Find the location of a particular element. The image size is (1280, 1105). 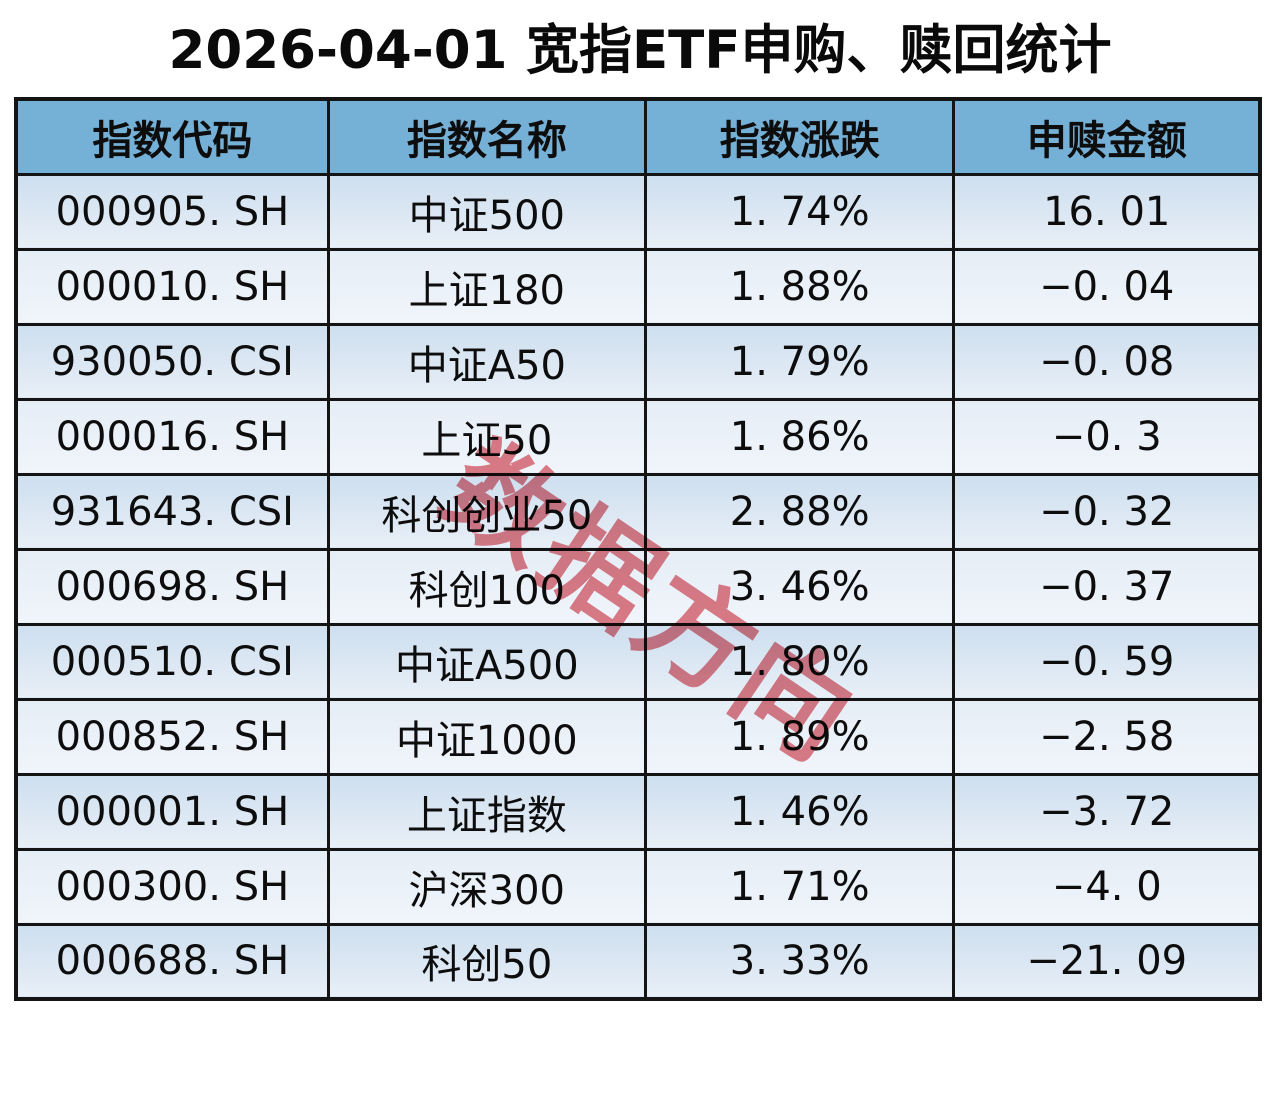

cell-index-code: 000510. CSI is located at coordinates (172, 661).